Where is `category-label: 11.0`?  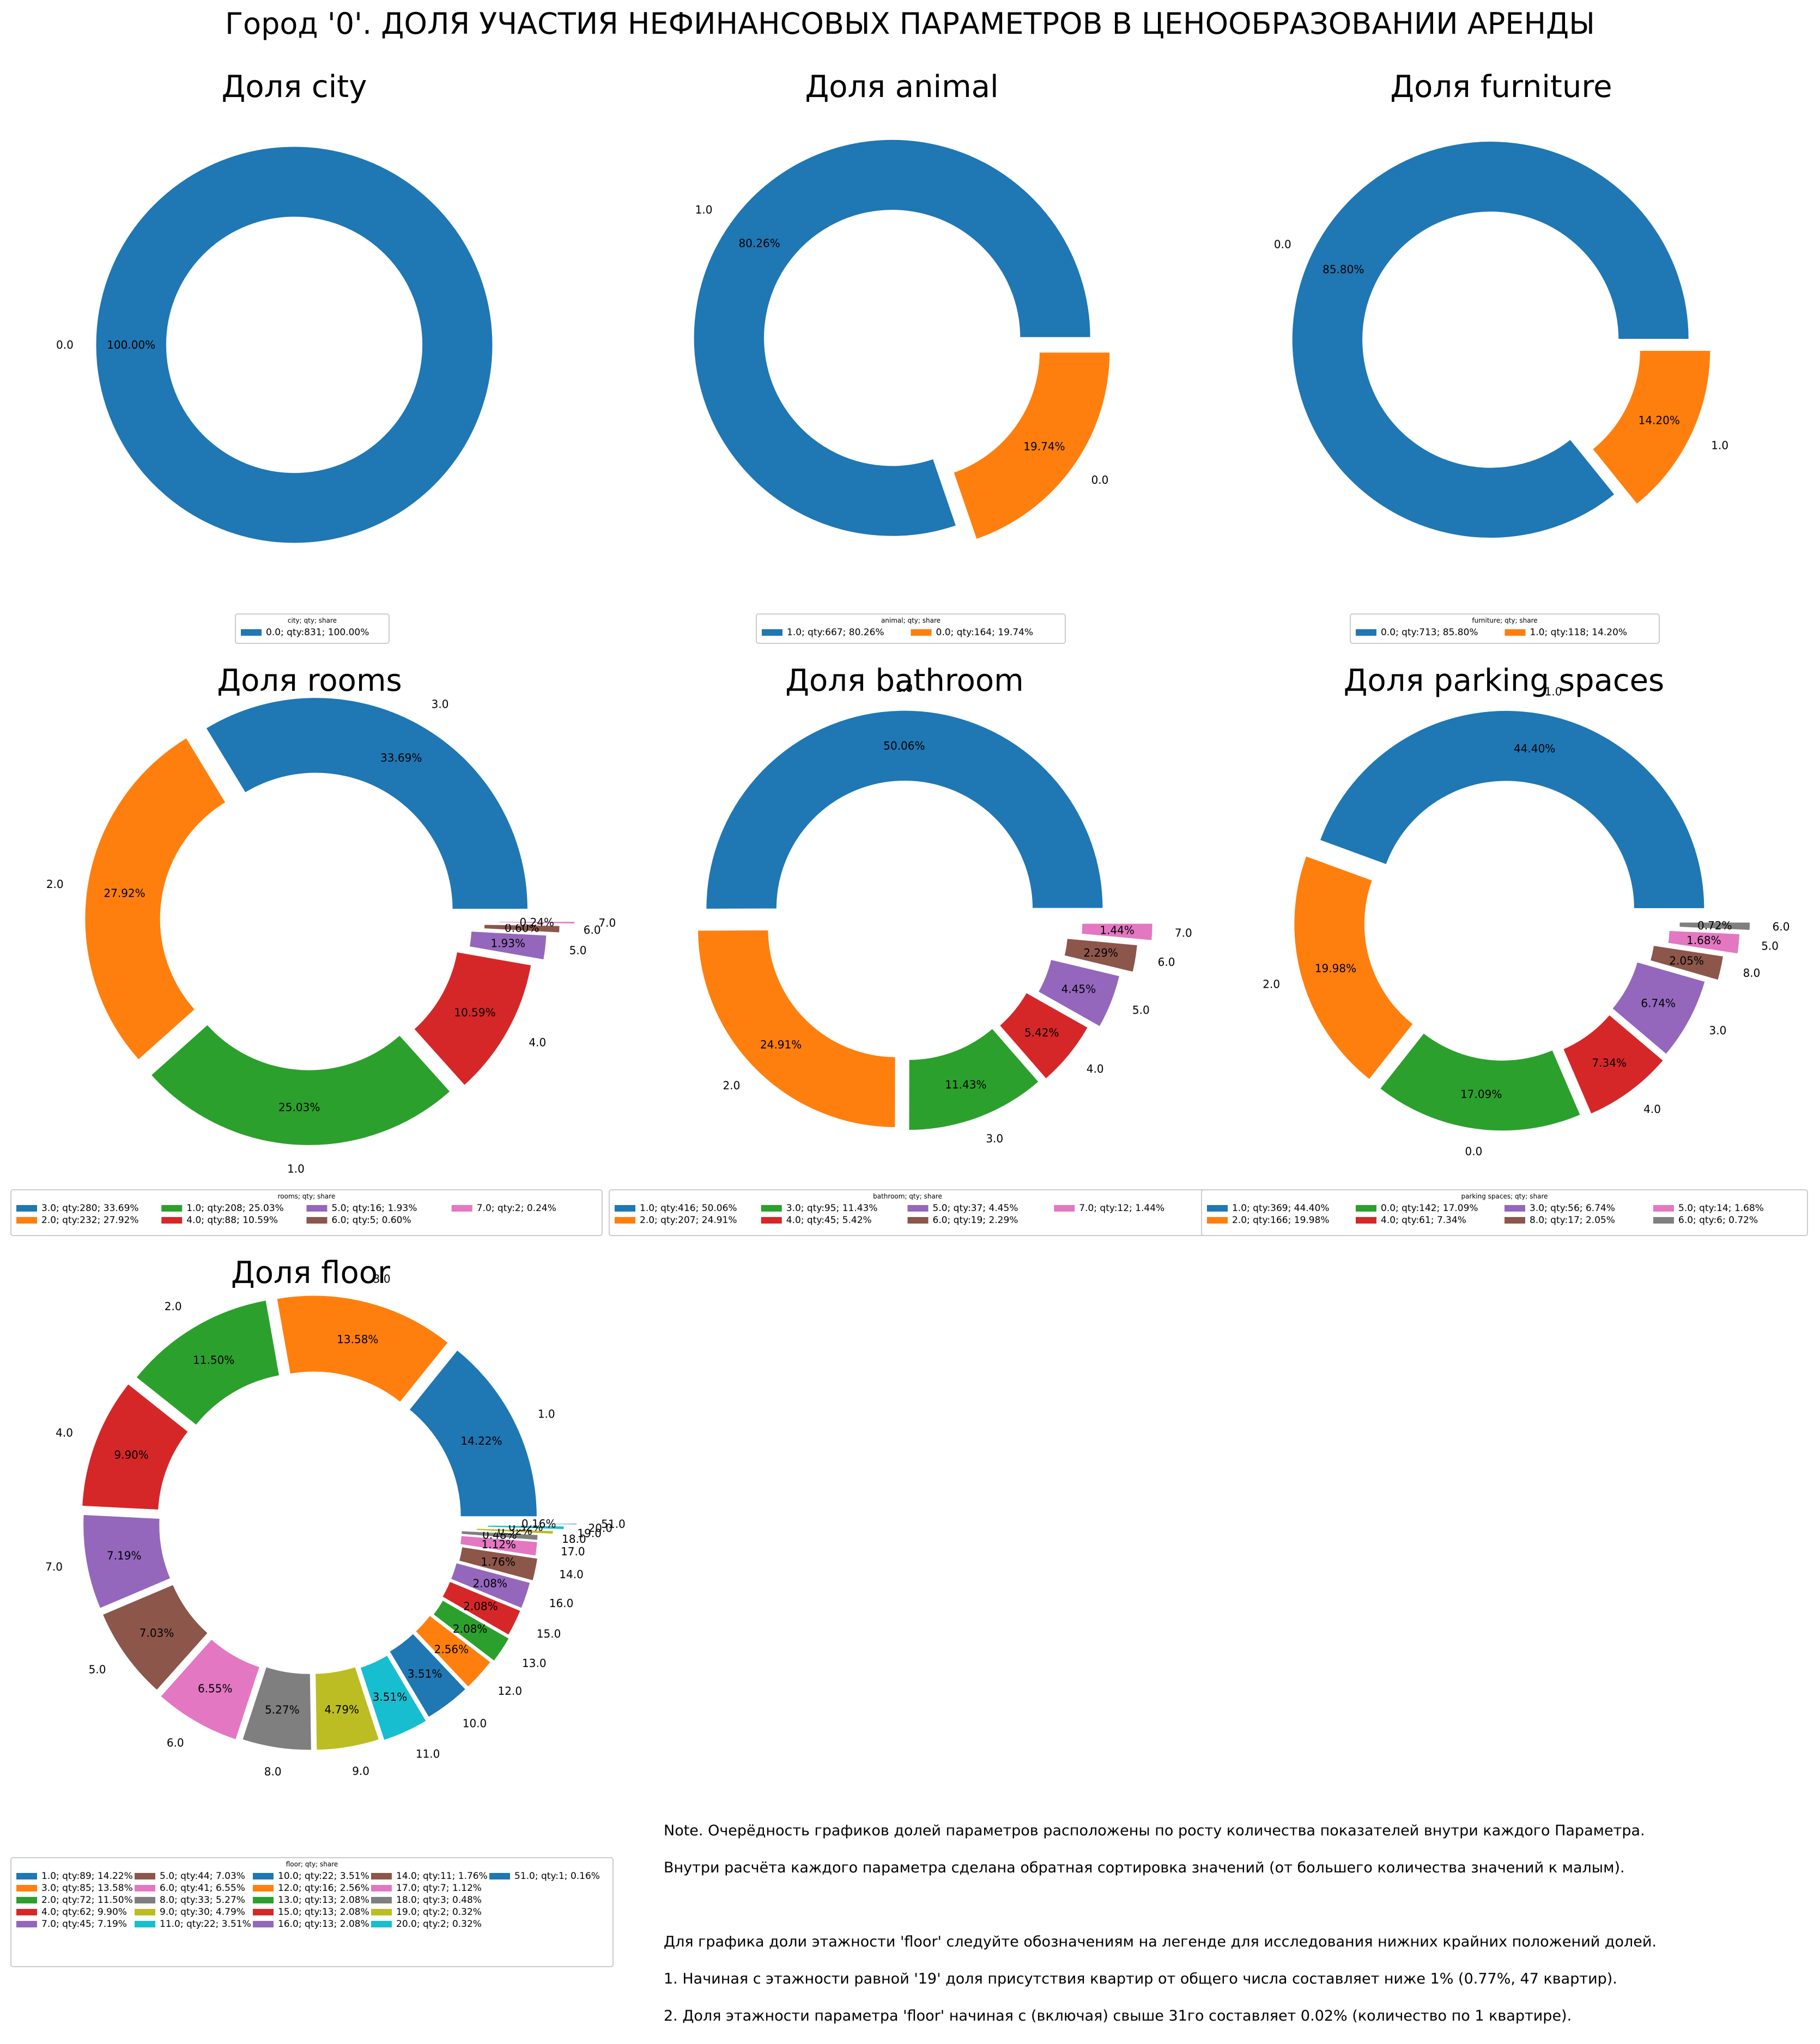
category-label: 11.0 is located at coordinates (428, 1753).